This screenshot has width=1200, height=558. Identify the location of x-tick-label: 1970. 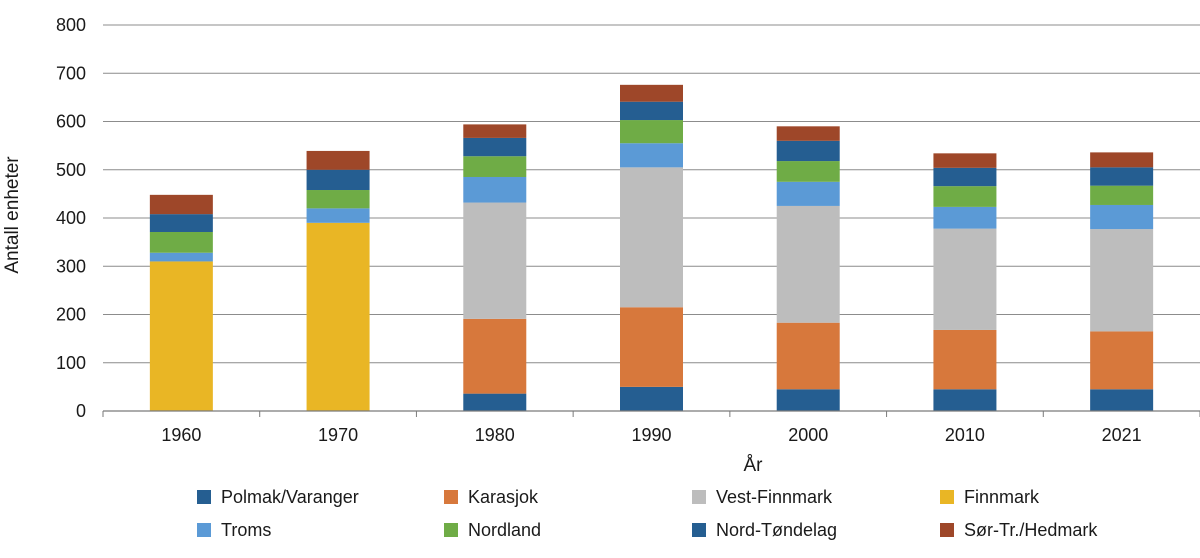
(338, 435).